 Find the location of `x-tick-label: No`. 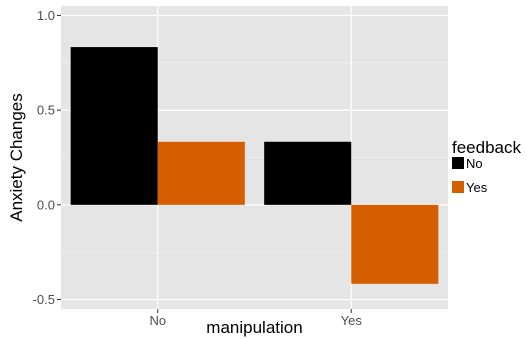

x-tick-label: No is located at coordinates (157, 320).